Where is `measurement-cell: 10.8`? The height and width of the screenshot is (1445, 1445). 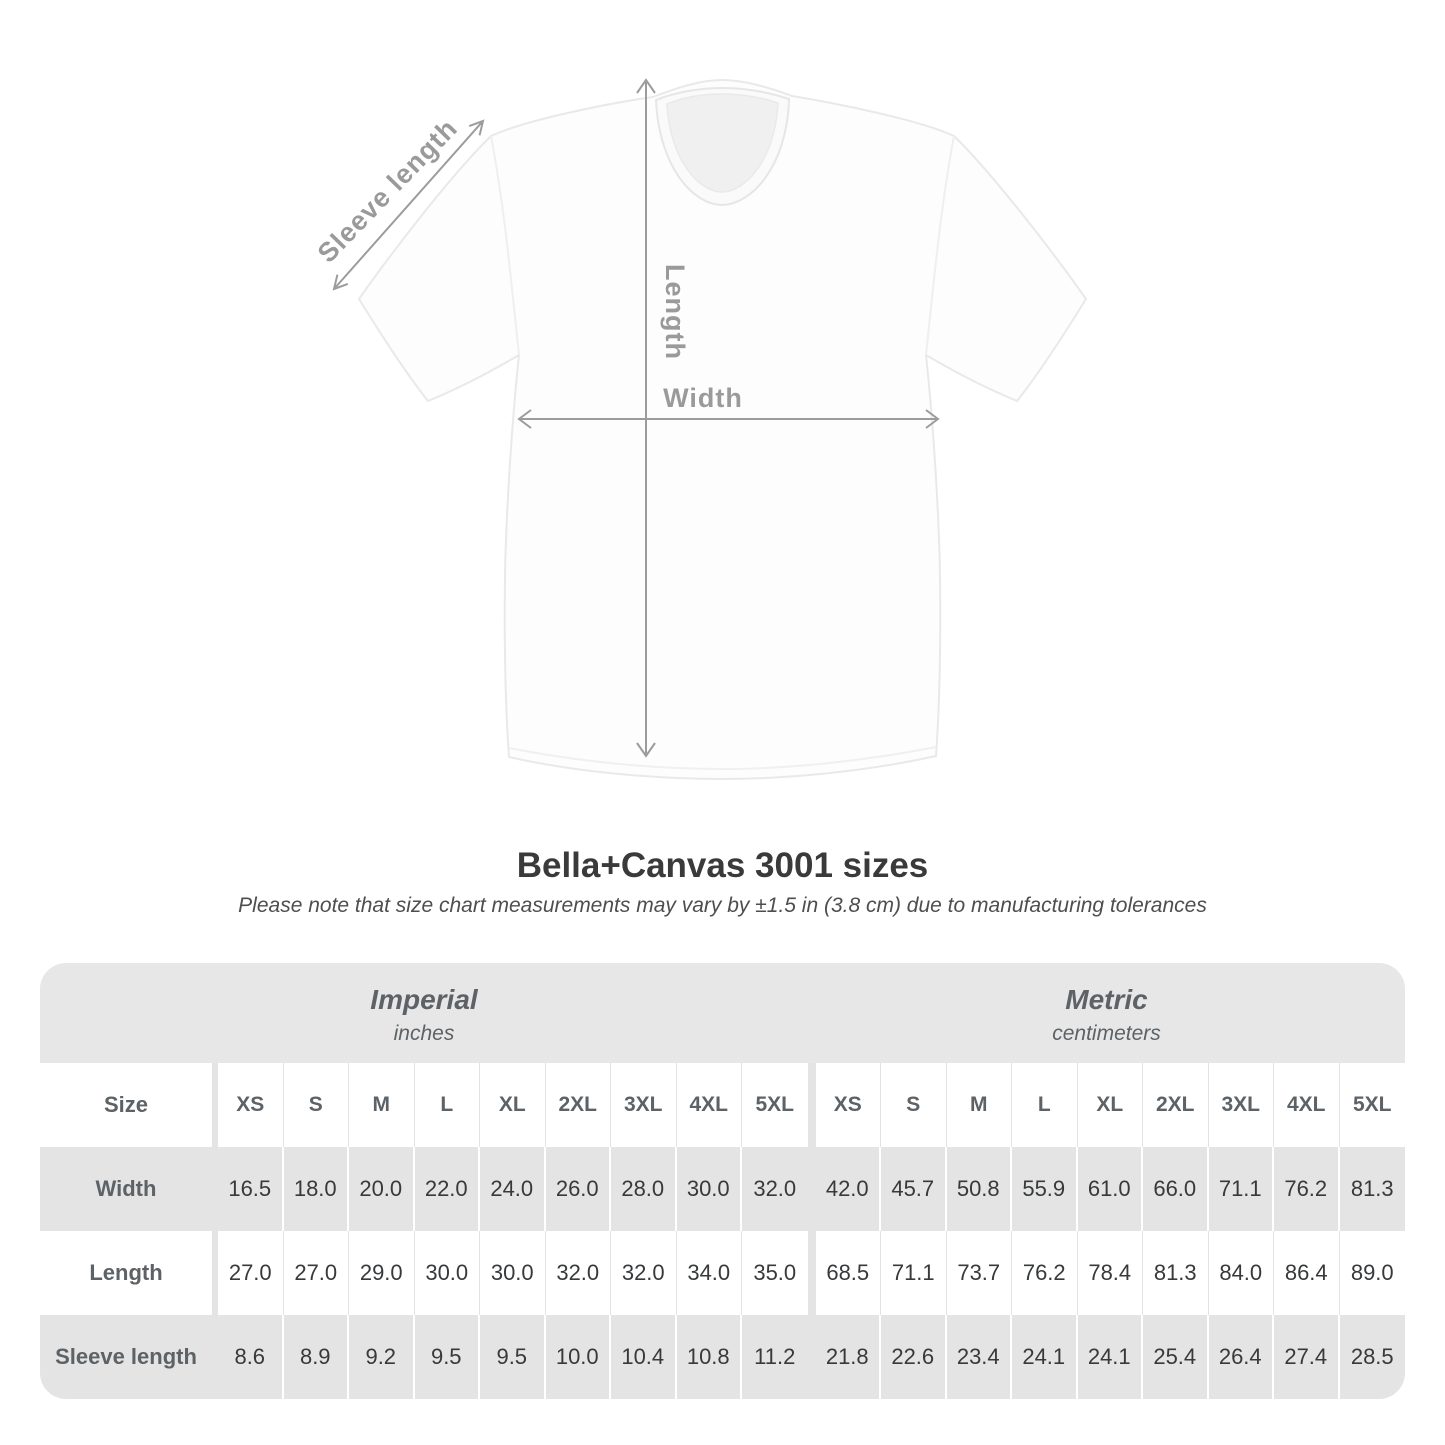 measurement-cell: 10.8 is located at coordinates (709, 1357).